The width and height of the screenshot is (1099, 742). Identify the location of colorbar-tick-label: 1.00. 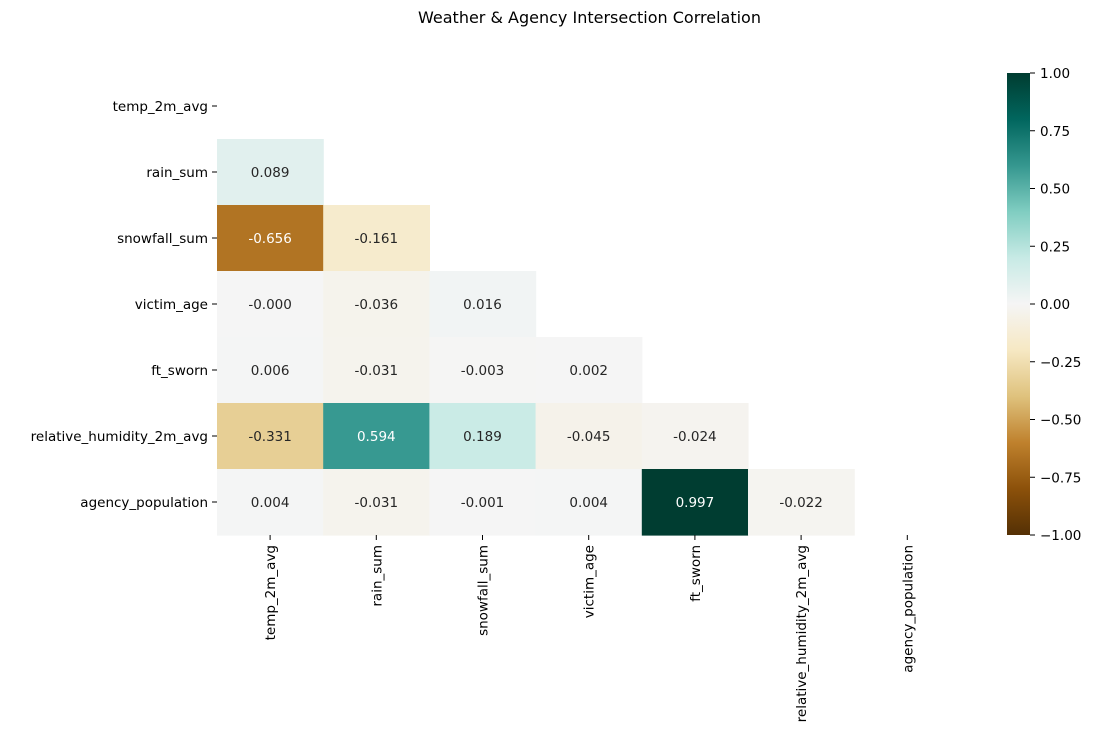
(1055, 74).